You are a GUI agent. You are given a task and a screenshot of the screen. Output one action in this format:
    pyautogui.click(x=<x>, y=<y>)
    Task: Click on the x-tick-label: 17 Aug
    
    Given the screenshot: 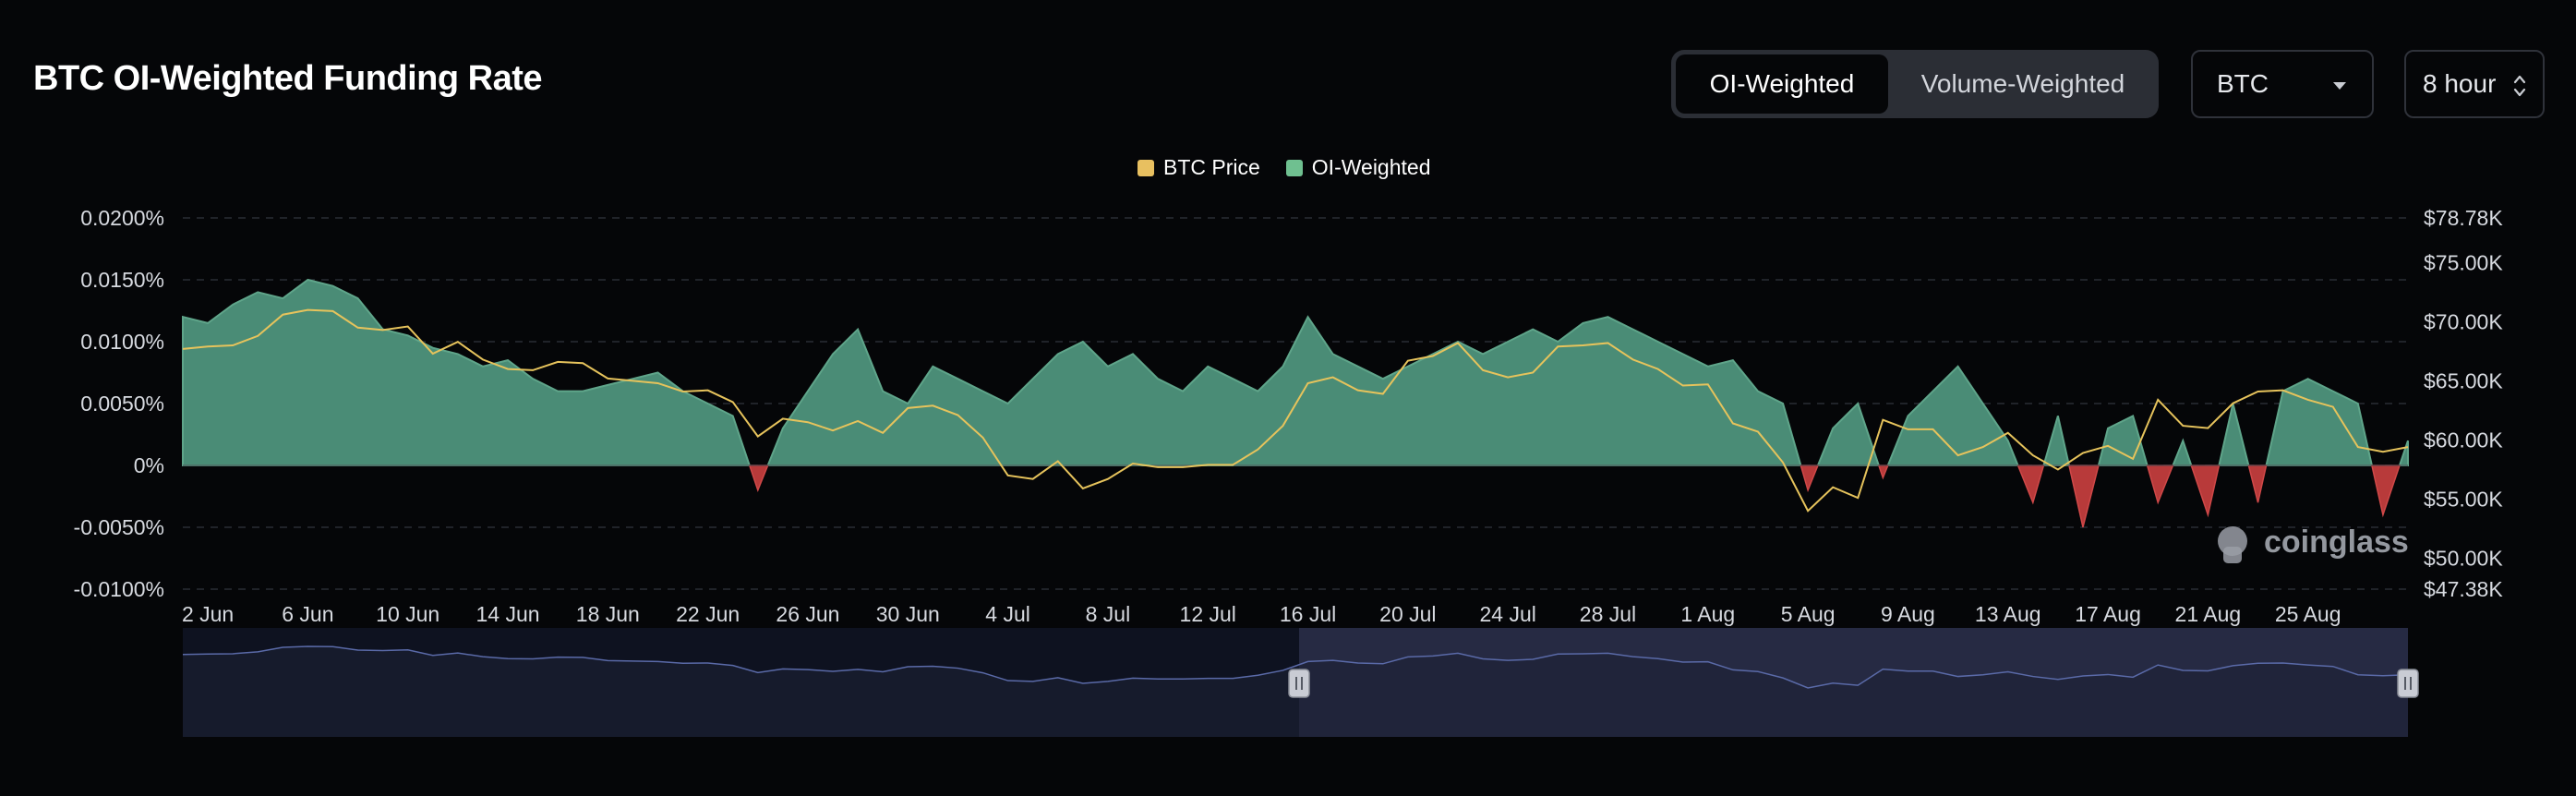 What is the action you would take?
    pyautogui.click(x=2108, y=614)
    